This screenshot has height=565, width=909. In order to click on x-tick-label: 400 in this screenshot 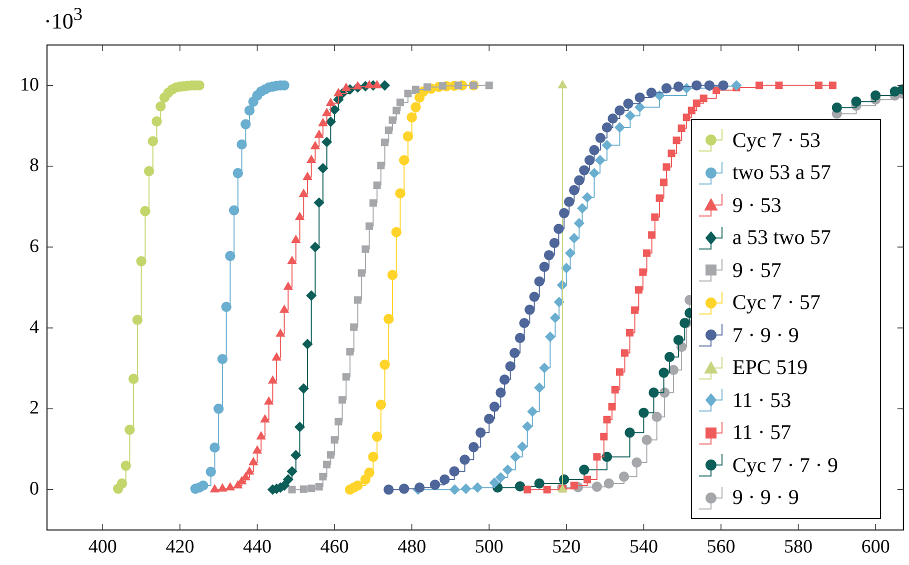, I will do `click(102, 547)`.